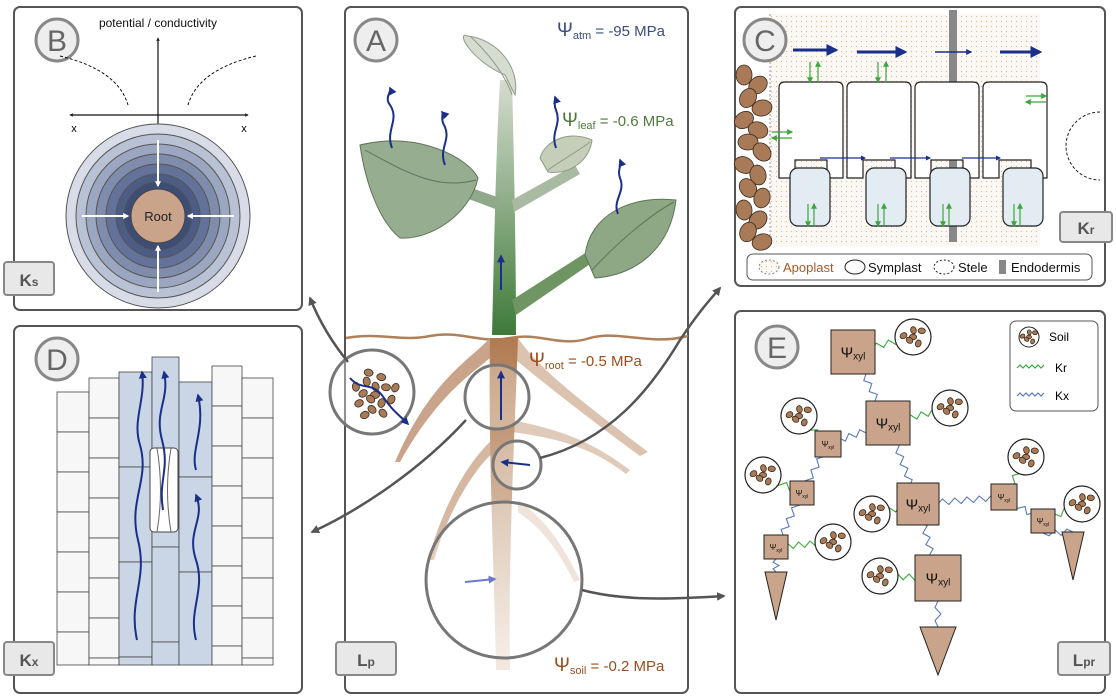 Image resolution: width=1116 pixels, height=696 pixels. I want to click on panel-d-letter-circle, so click(57, 359).